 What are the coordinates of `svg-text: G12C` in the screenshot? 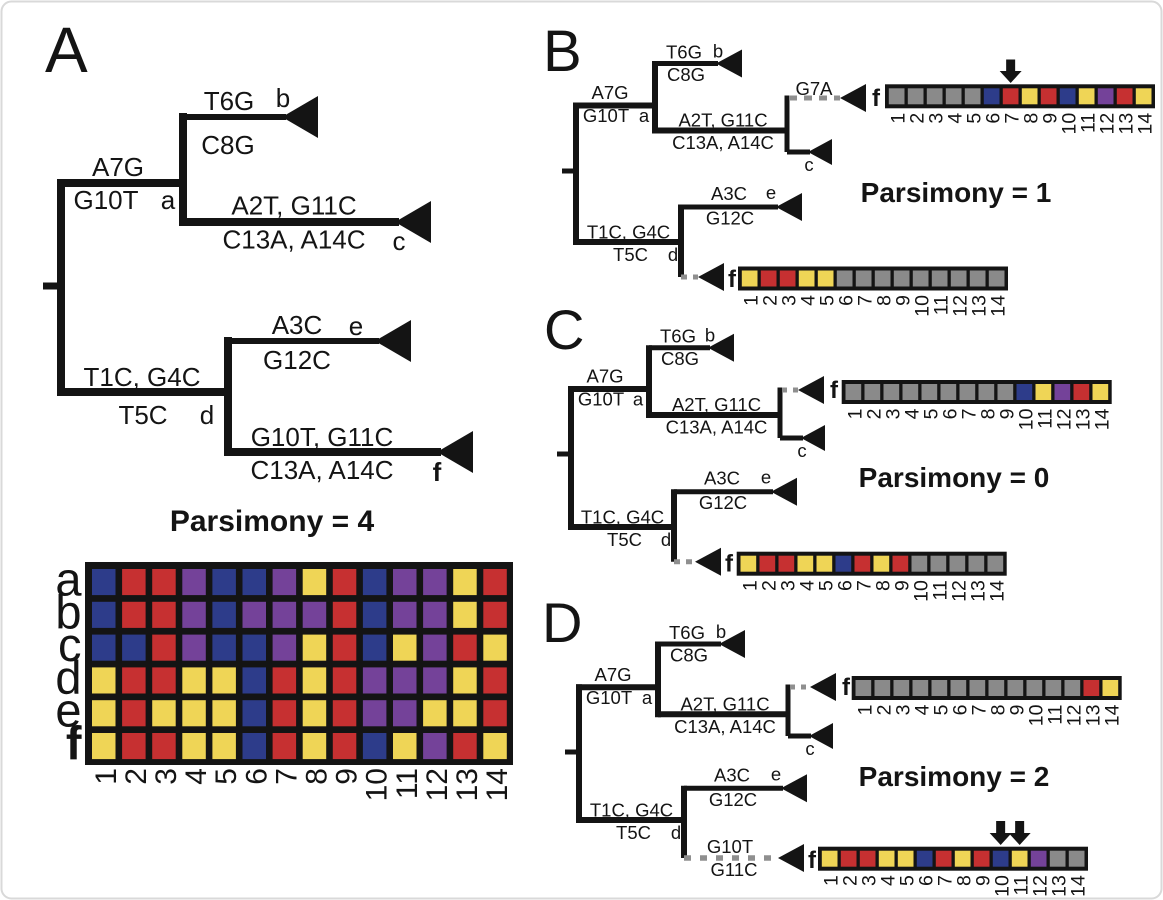 It's located at (733, 799).